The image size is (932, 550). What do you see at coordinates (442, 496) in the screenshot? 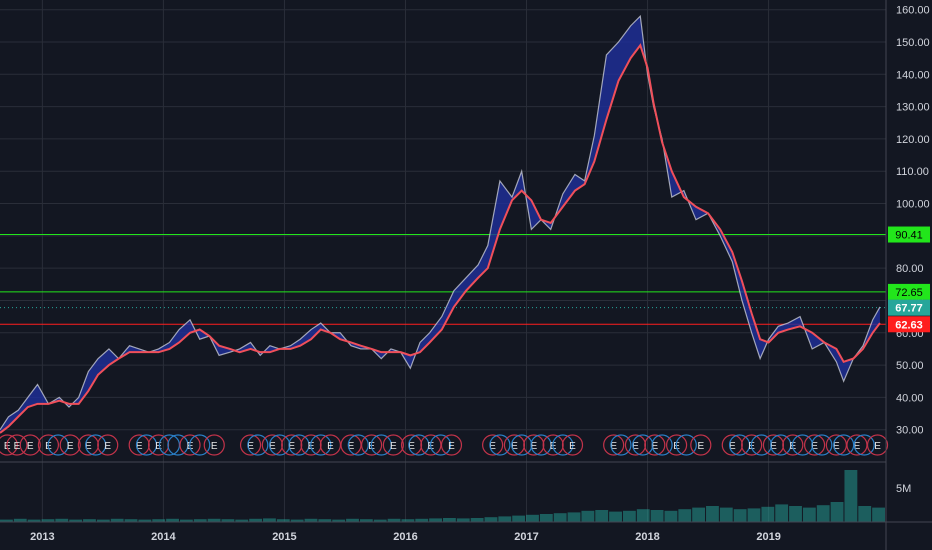
I see `volume-bars` at bounding box center [442, 496].